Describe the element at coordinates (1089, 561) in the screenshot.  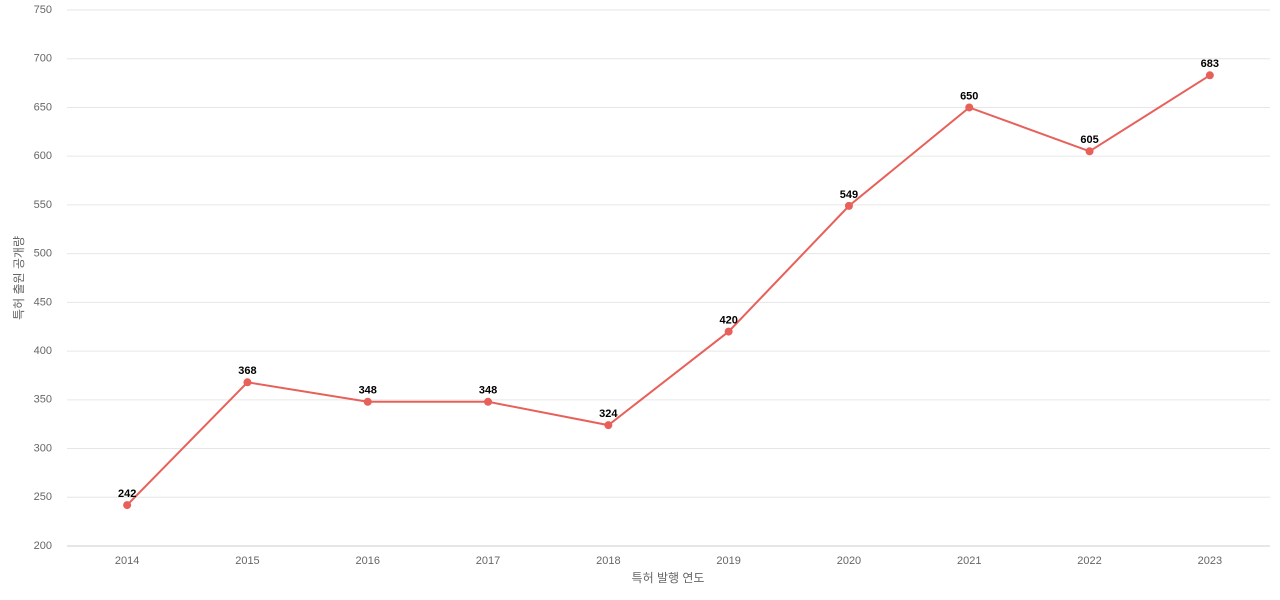
I see `x-tick-label: 2022` at that location.